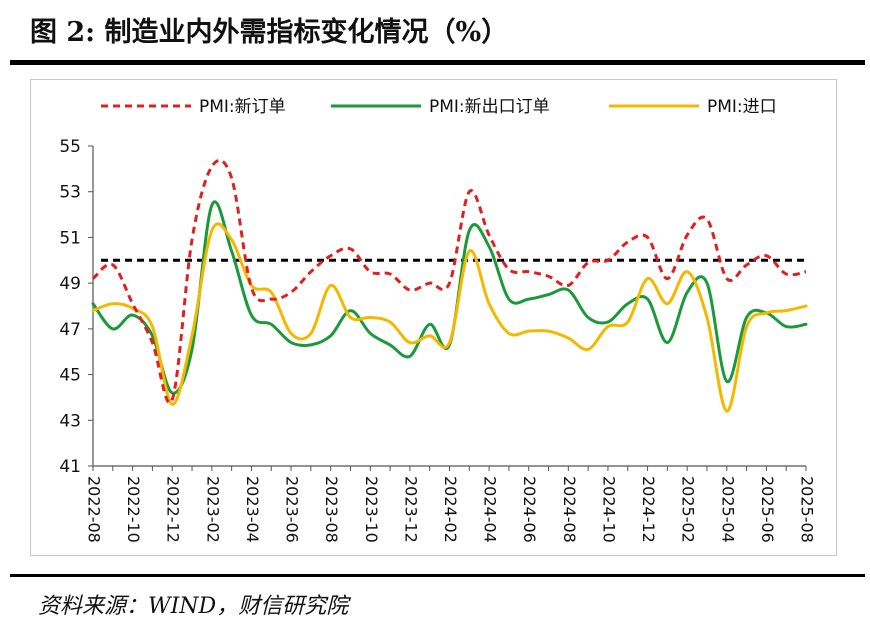  I want to click on legend-label-2: PMI:进口, so click(742, 107).